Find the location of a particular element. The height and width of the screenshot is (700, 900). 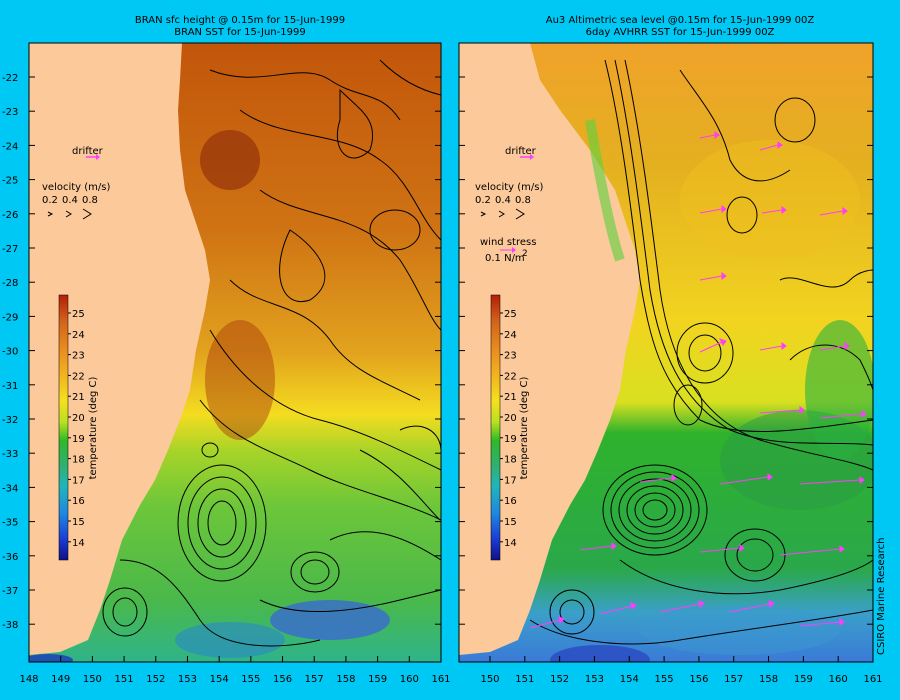

credit-text: CSIRO Marine Research is located at coordinates (881, 596).